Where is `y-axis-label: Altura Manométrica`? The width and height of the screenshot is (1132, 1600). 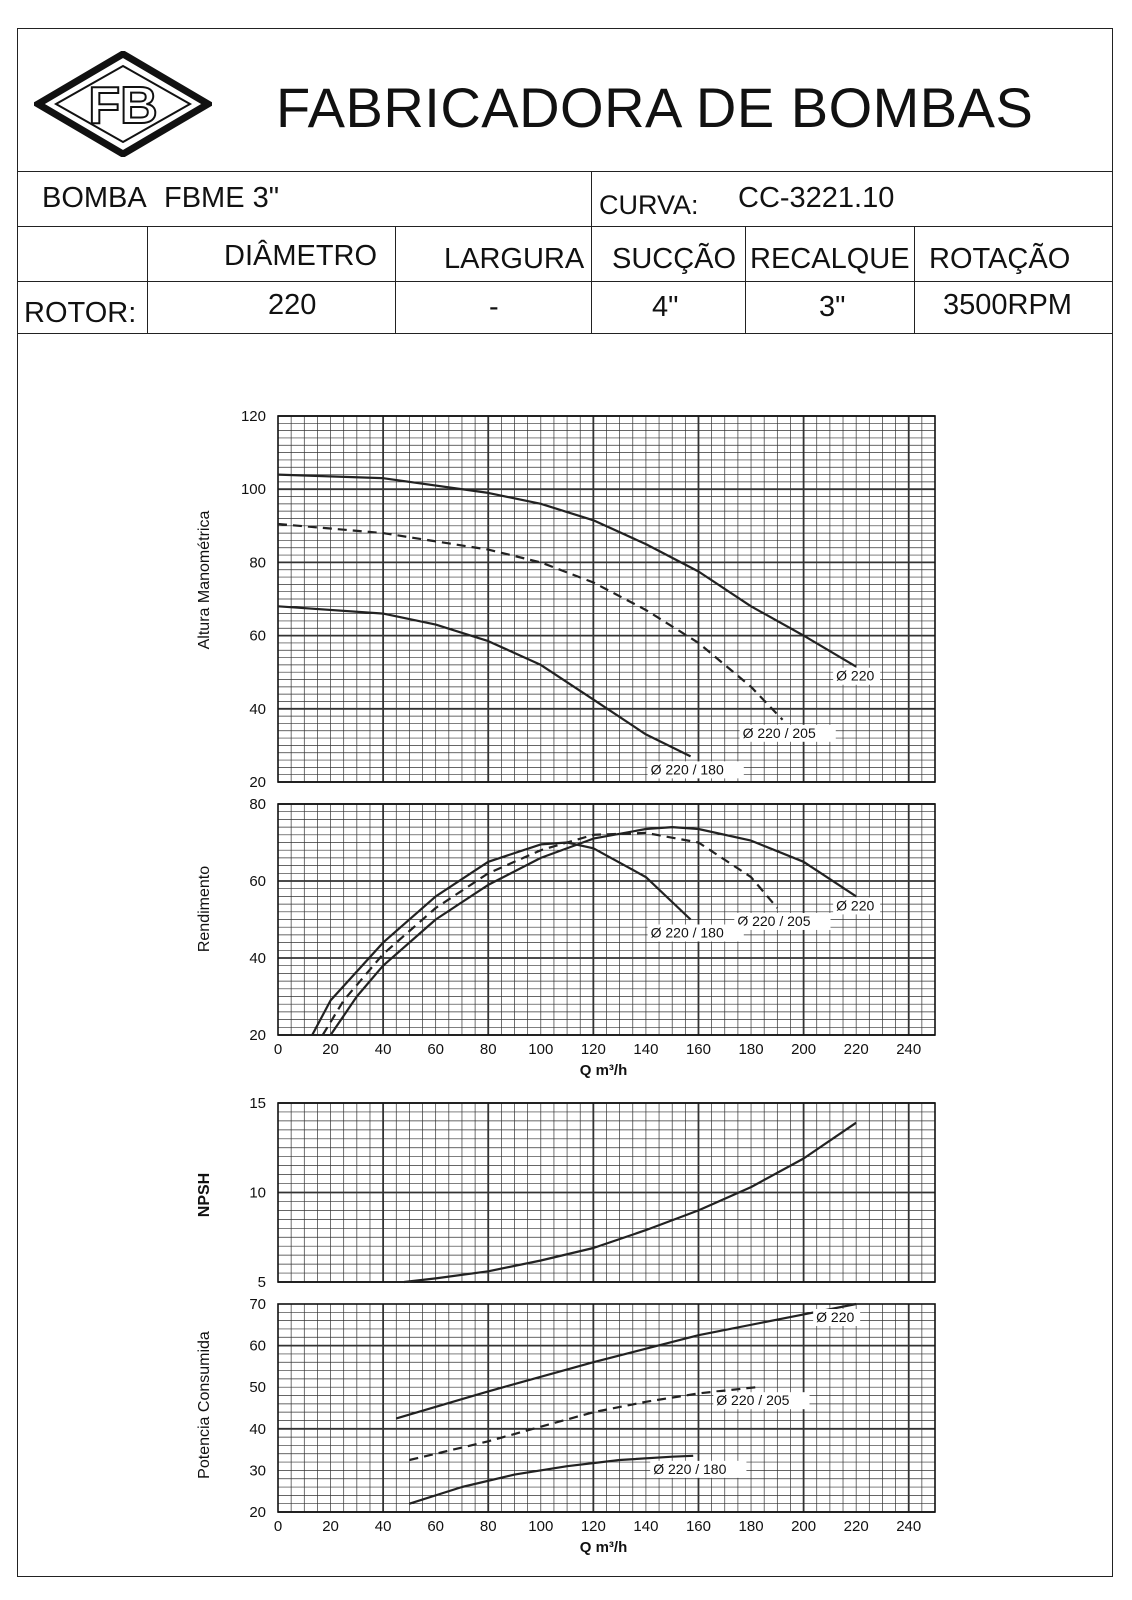 y-axis-label: Altura Manométrica is located at coordinates (204, 580).